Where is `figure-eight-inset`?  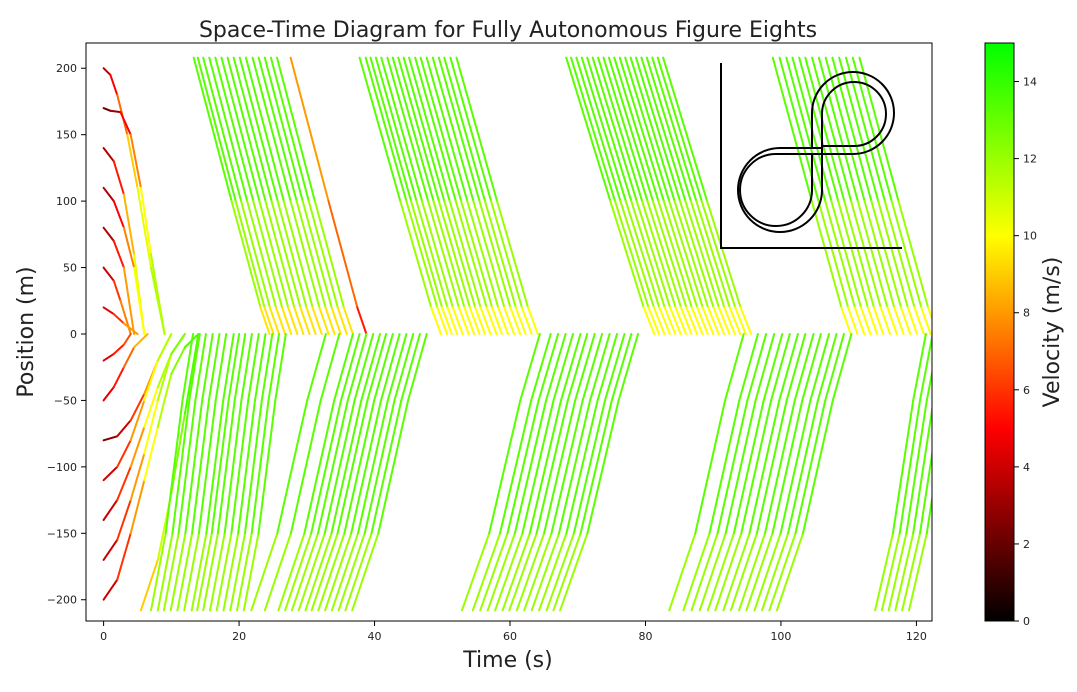 figure-eight-inset is located at coordinates (811, 156).